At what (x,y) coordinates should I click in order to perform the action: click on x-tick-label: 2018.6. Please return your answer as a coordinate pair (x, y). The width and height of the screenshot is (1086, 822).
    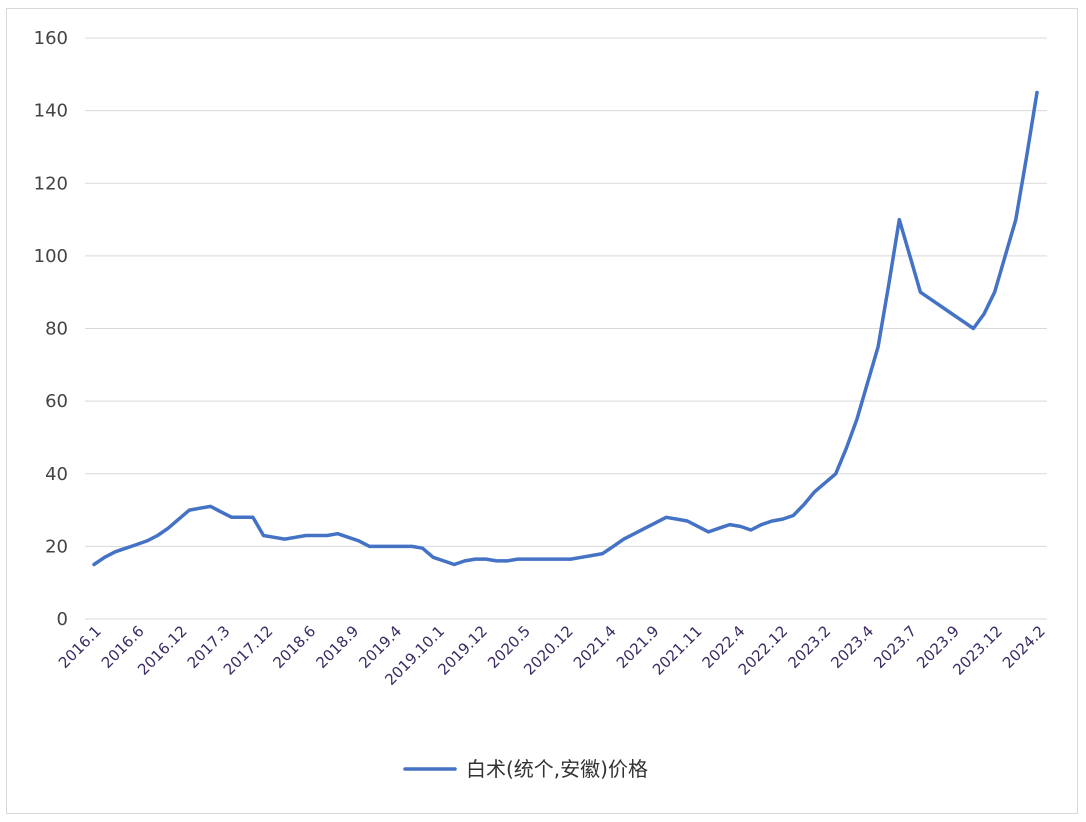
    Looking at the image, I should click on (295, 647).